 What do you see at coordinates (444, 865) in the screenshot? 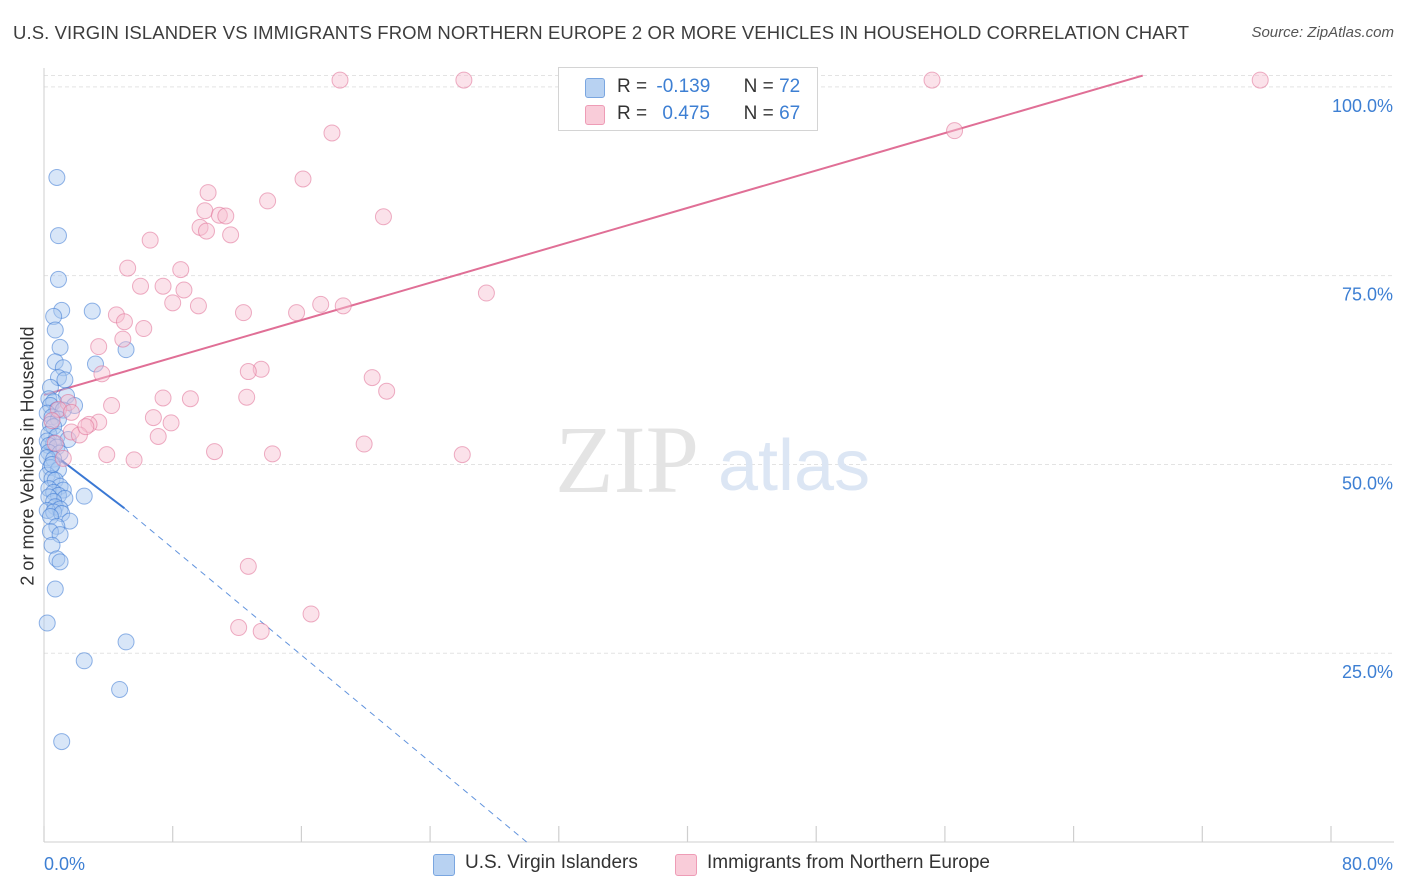
I see `bottom-legend-swatch-blue` at bounding box center [444, 865].